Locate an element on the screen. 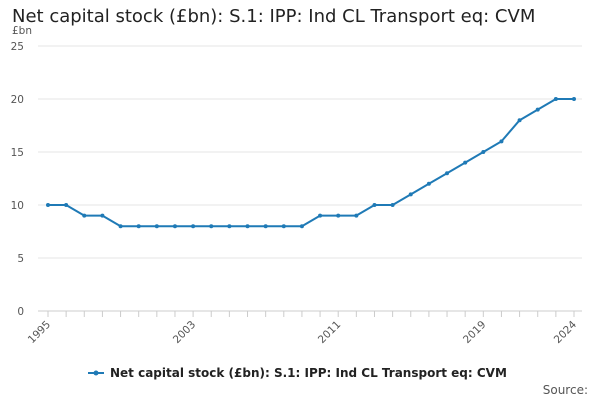 This screenshot has width=600, height=400. x-tick-label: 2003 is located at coordinates (184, 332).